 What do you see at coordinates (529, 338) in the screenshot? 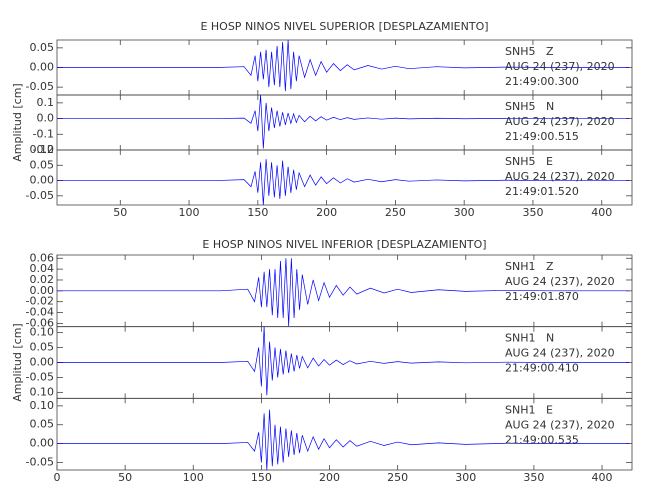
I see `trace-name: SNH1 N` at bounding box center [529, 338].